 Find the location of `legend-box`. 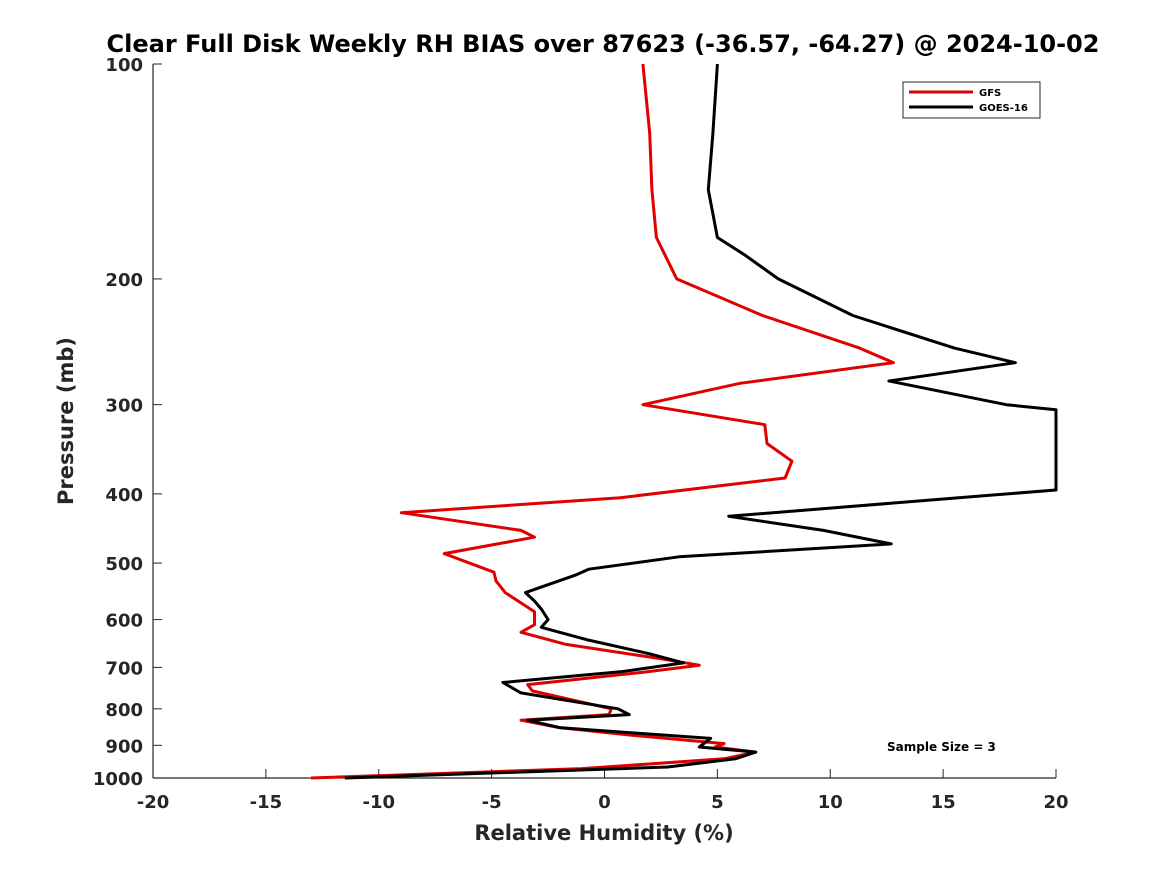

legend-box is located at coordinates (971, 100).